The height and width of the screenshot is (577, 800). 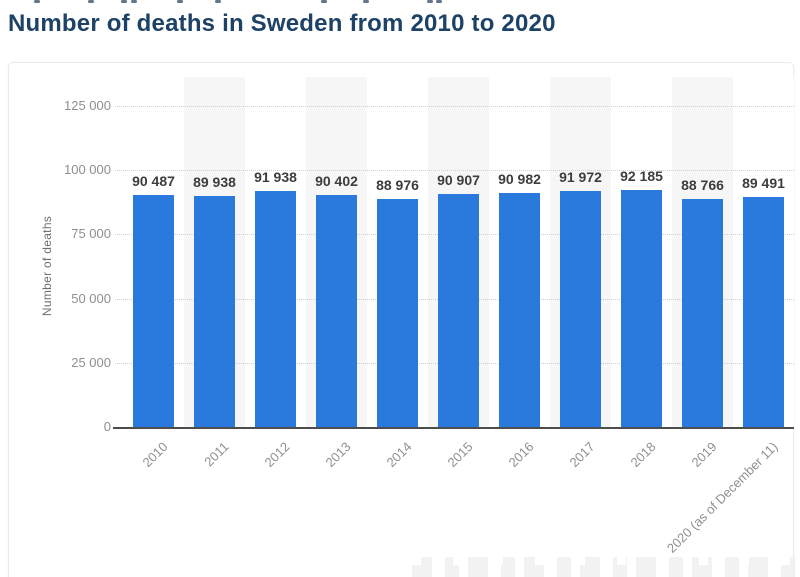 I want to click on bar-value-label: 90 402, so click(x=336, y=181).